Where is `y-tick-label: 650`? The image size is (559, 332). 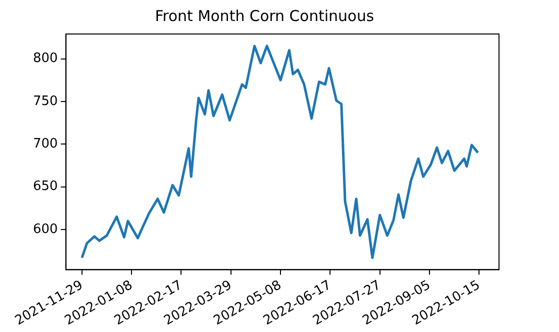
y-tick-label: 650 is located at coordinates (45, 186).